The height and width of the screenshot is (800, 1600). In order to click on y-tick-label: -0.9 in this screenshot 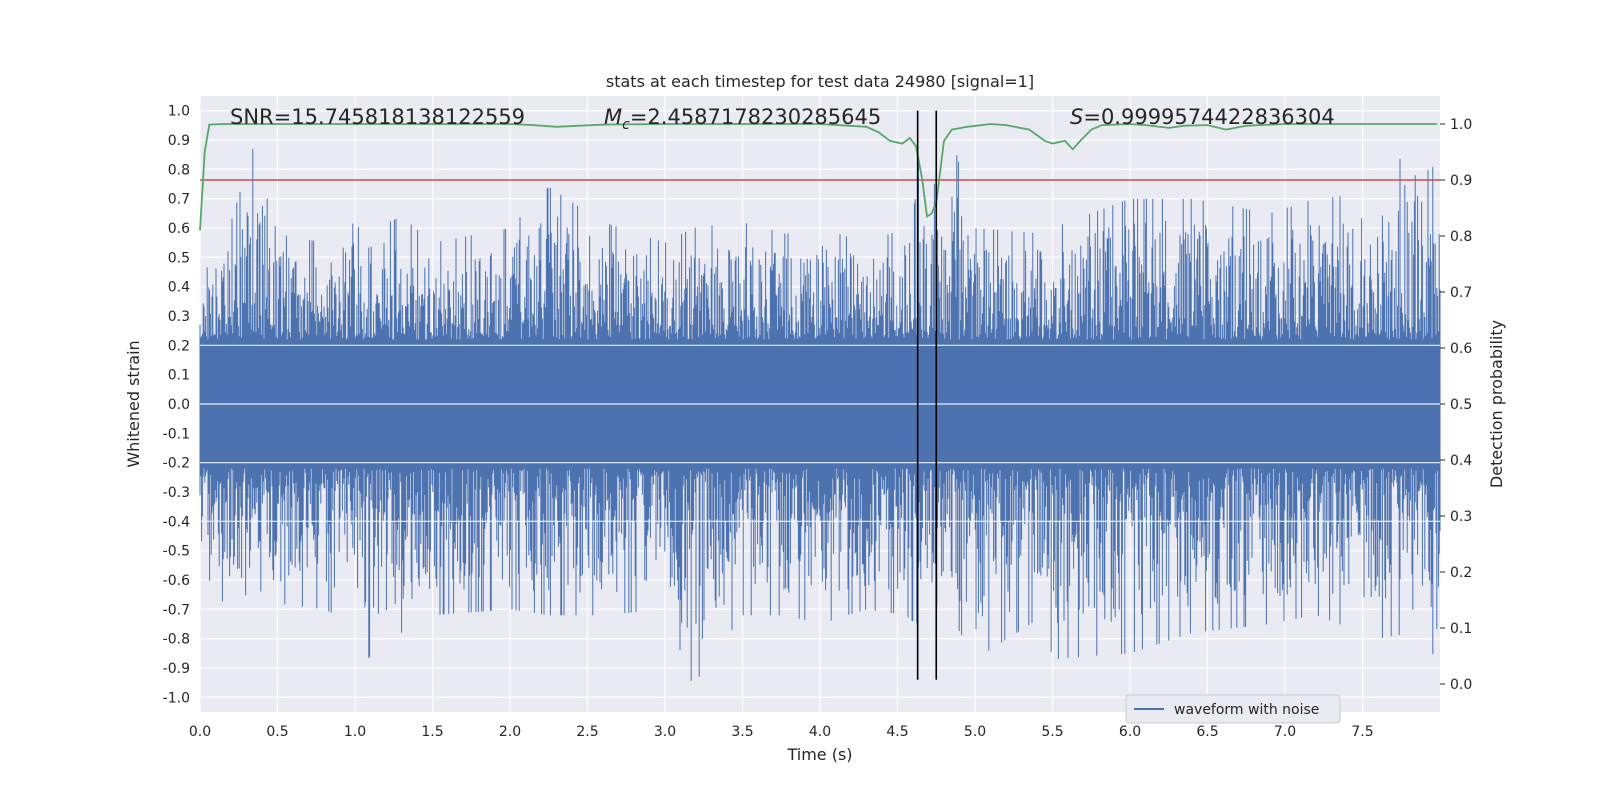, I will do `click(176, 669)`.